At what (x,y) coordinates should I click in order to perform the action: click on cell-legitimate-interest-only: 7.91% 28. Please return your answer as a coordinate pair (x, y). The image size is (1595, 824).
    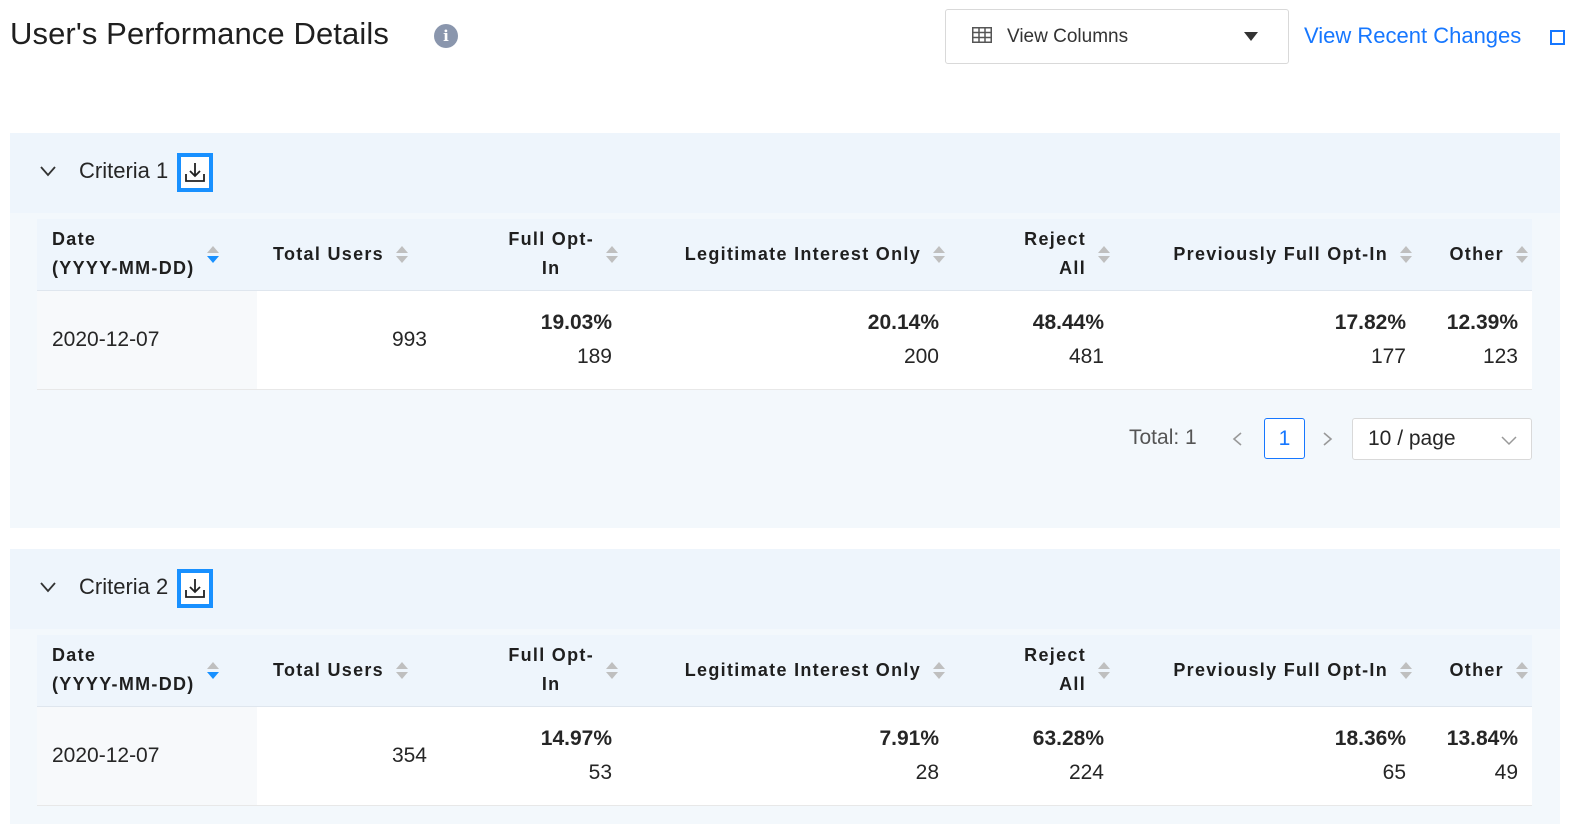
    Looking at the image, I should click on (785, 756).